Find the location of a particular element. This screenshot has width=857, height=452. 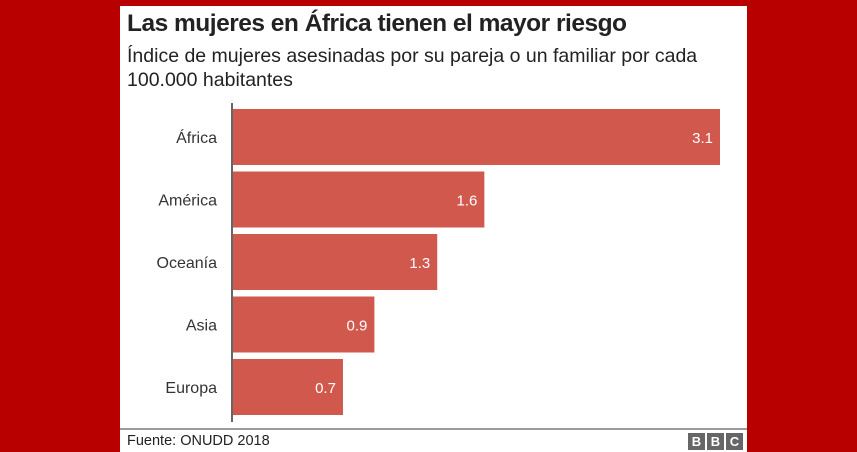

data-label: 0.9 is located at coordinates (357, 326).